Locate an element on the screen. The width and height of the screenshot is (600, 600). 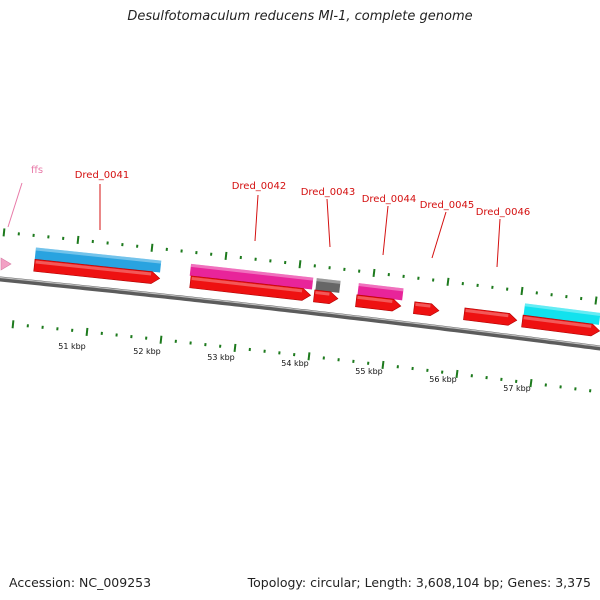
cds-track is located at coordinates (316, 298).